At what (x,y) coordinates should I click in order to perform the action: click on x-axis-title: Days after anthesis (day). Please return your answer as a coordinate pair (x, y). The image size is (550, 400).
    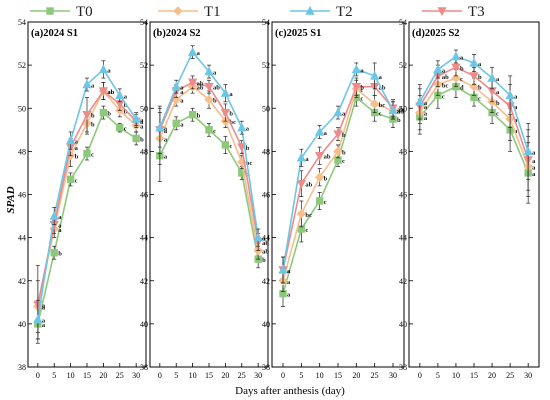
    Looking at the image, I should click on (290, 391).